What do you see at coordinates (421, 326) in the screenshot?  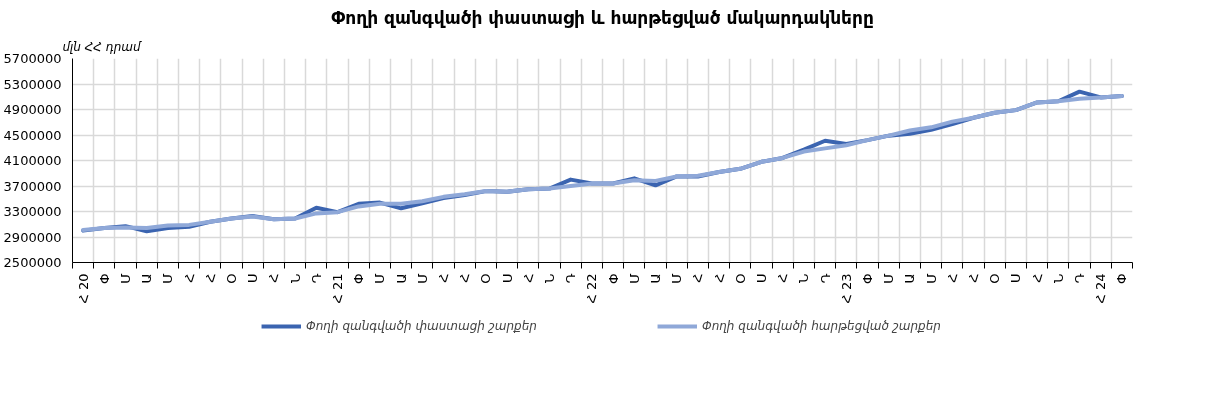 I see `legend-label: Փողի զանգվածի փաստացի շարքեր` at bounding box center [421, 326].